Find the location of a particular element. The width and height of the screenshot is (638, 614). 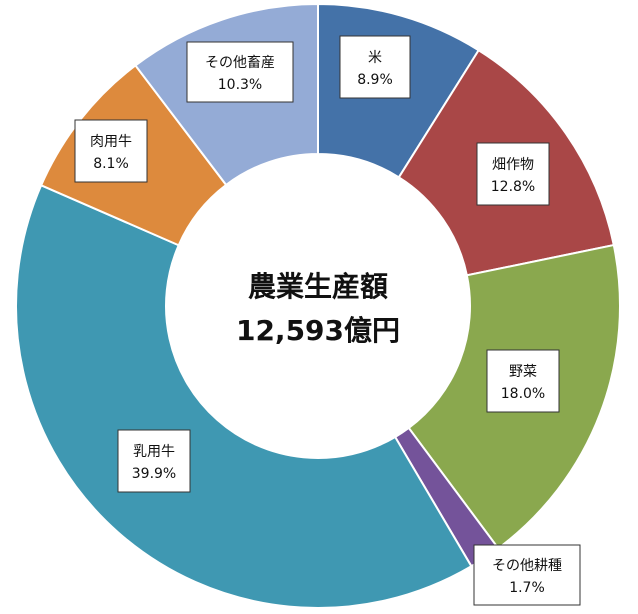

center-label: 農業生産額 12,593億円 is located at coordinates (318, 308).